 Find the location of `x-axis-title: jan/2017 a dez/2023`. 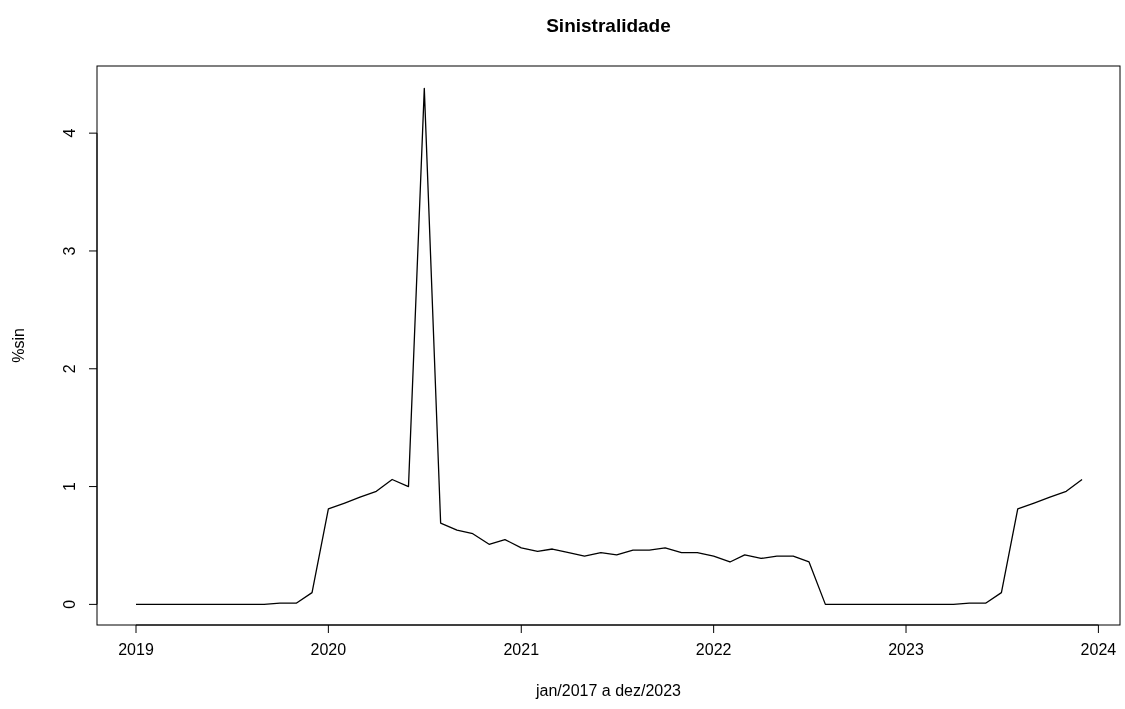

x-axis-title: jan/2017 a dez/2023 is located at coordinates (608, 690).